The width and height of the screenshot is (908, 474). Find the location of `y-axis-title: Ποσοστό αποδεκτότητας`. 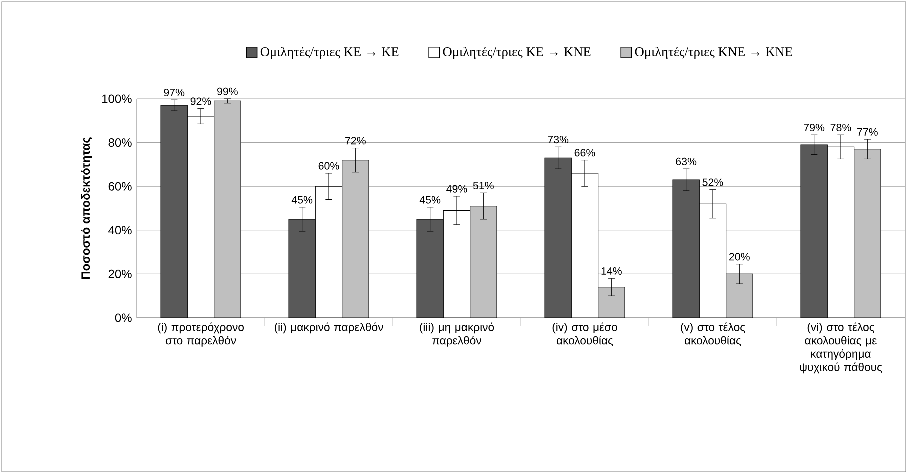

y-axis-title: Ποσοστό αποδεκτότητας is located at coordinates (86, 209).